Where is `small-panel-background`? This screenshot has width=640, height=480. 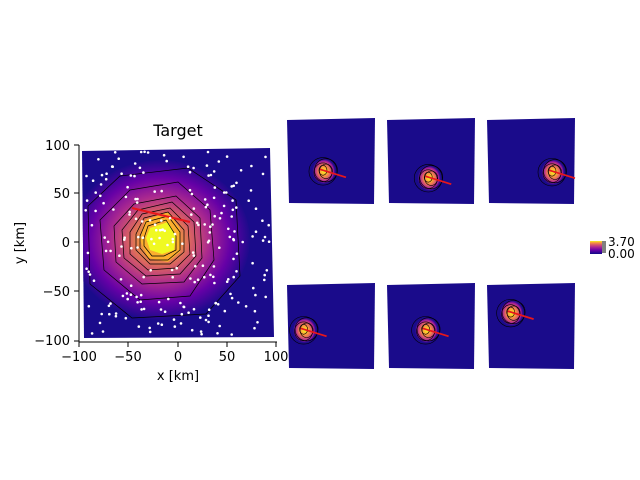 small-panel-background is located at coordinates (331, 326).